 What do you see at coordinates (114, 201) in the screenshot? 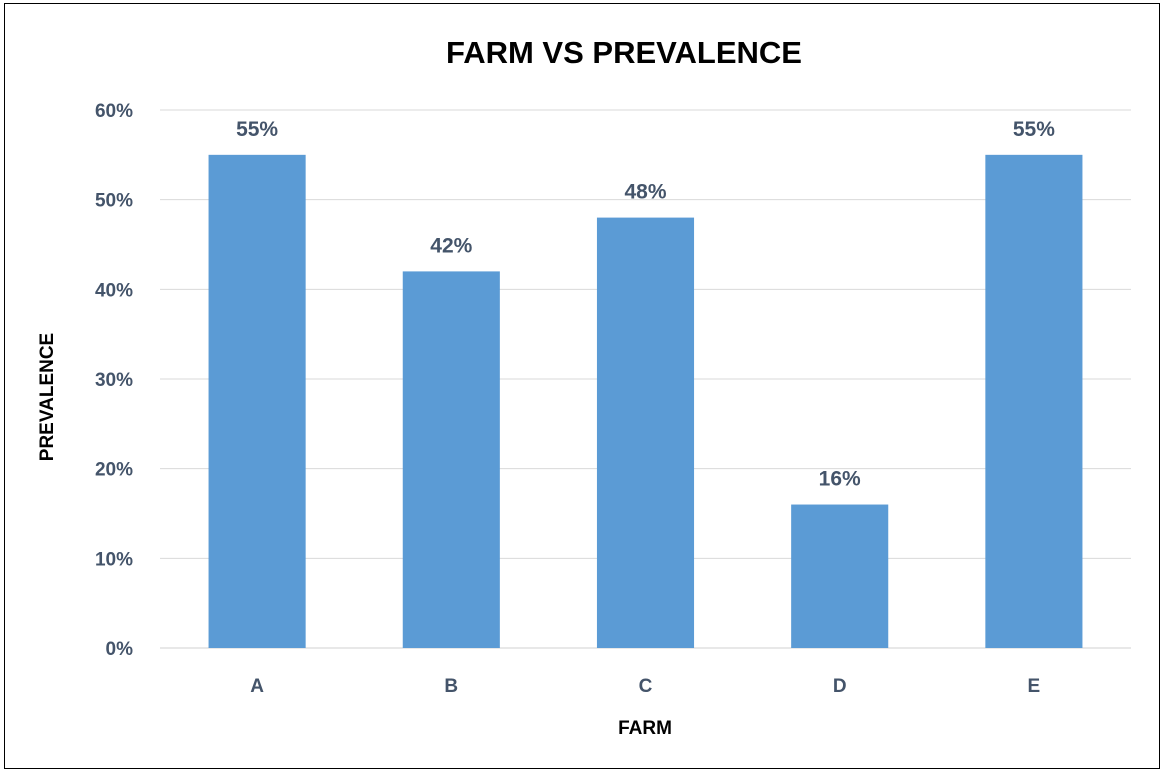
I see `y-tick-label: 50%` at bounding box center [114, 201].